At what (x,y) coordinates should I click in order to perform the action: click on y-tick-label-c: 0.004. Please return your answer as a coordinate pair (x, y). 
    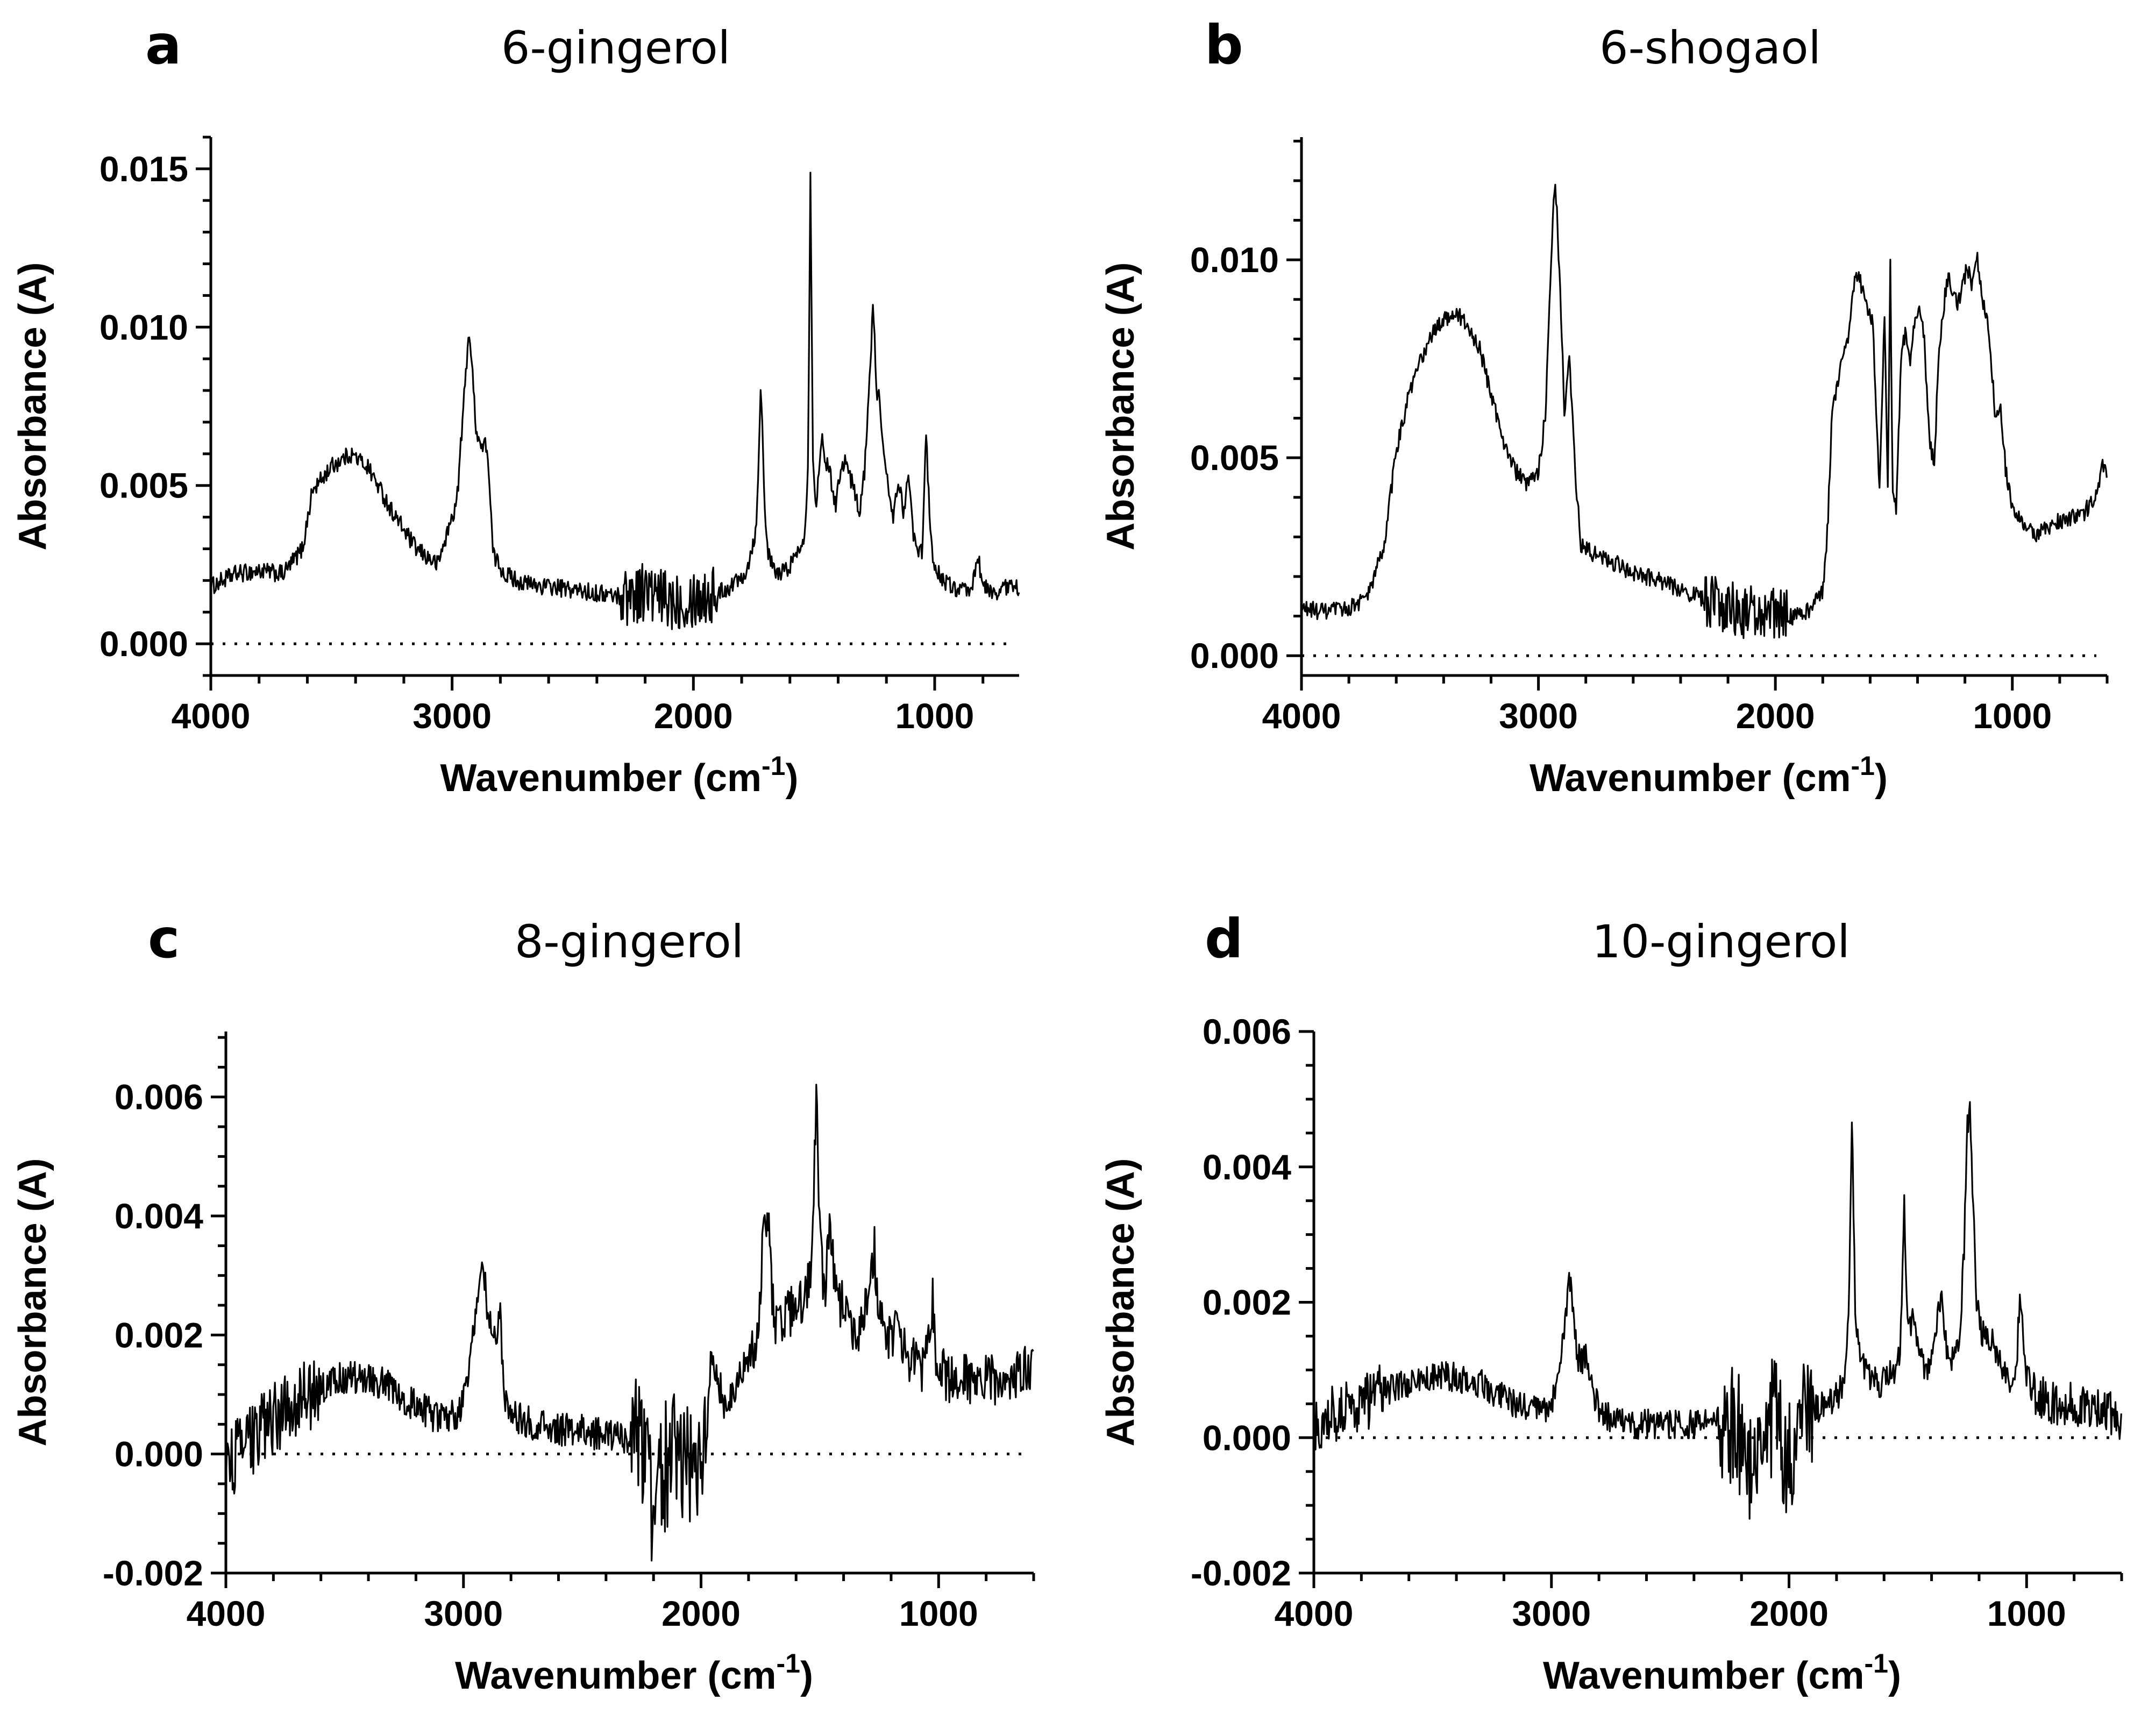
    Looking at the image, I should click on (159, 1216).